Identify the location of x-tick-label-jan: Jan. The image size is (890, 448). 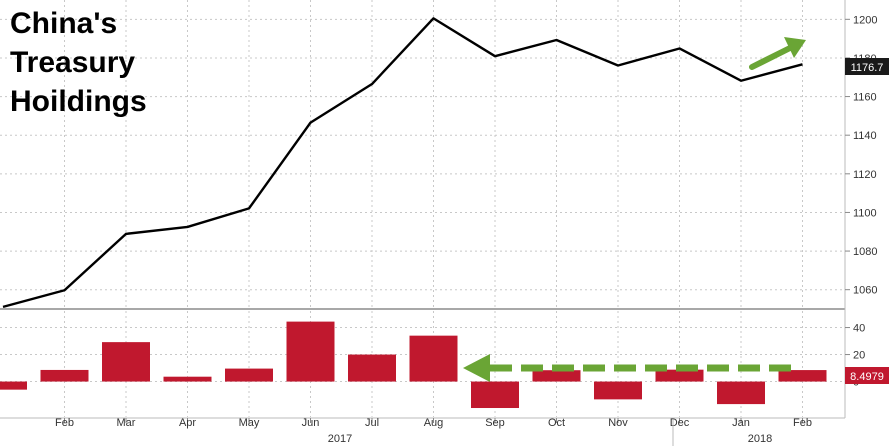
(741, 423).